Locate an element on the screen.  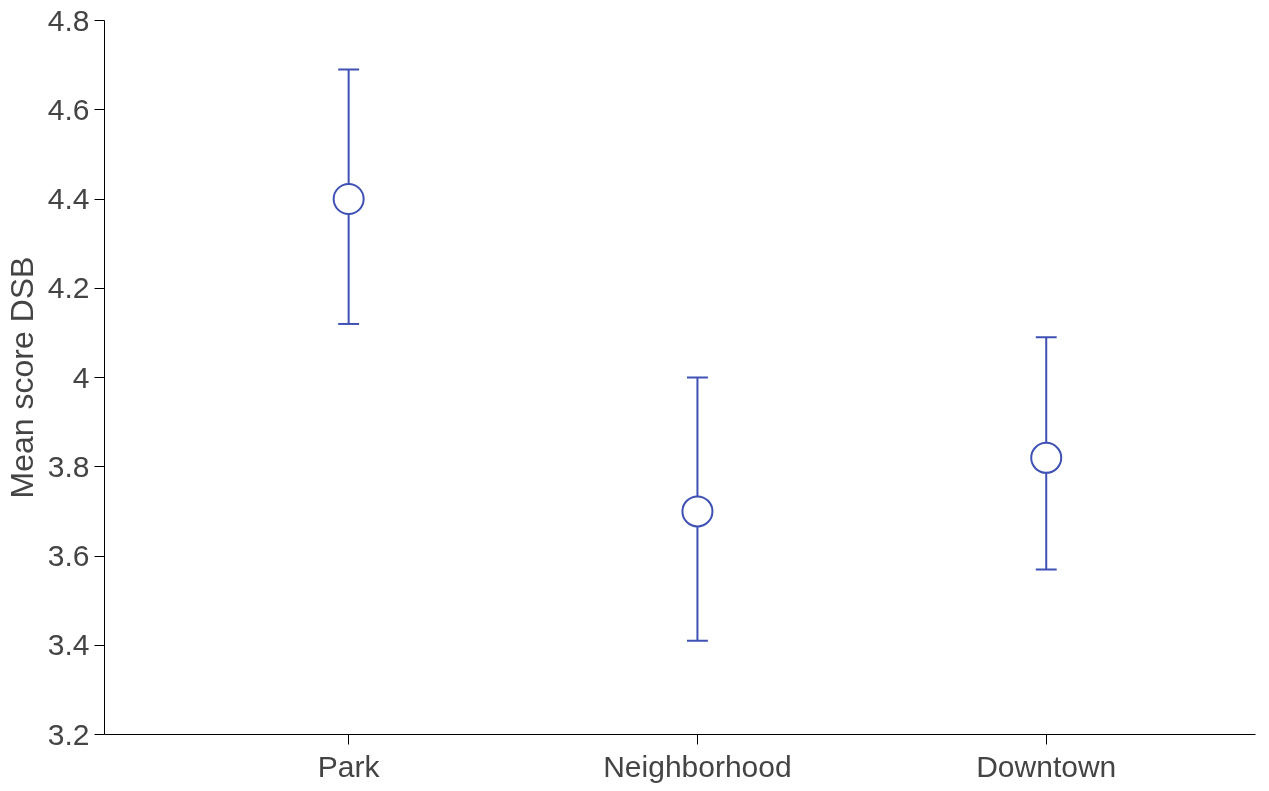
y-tick-label: 3.8 is located at coordinates (68, 466).